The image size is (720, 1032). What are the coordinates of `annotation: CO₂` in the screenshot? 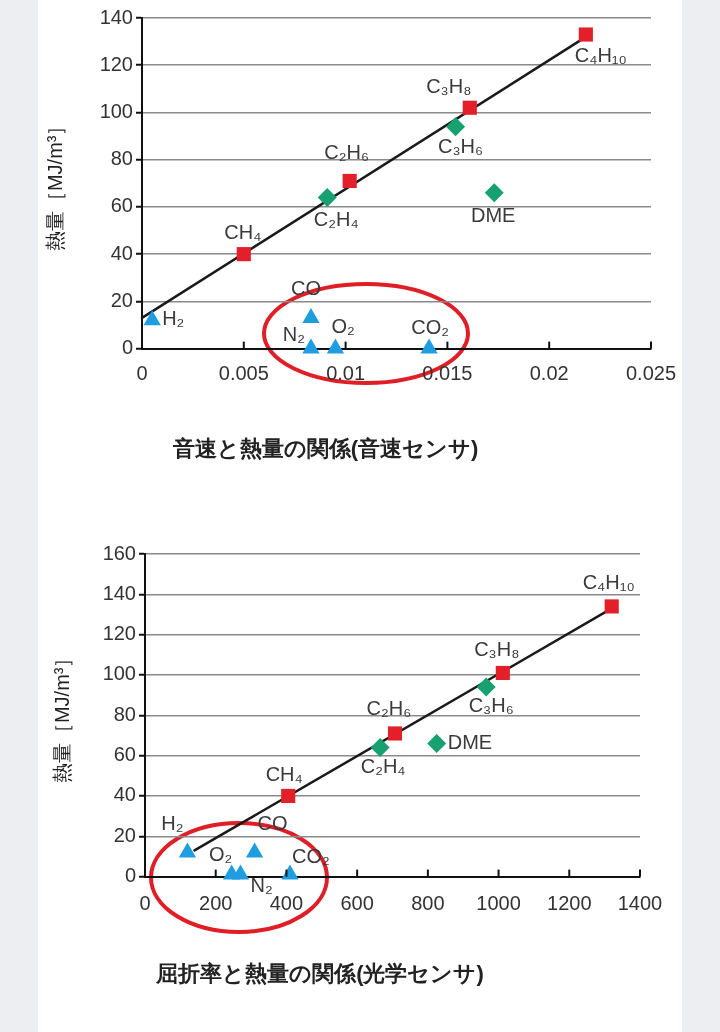 It's located at (430, 327).